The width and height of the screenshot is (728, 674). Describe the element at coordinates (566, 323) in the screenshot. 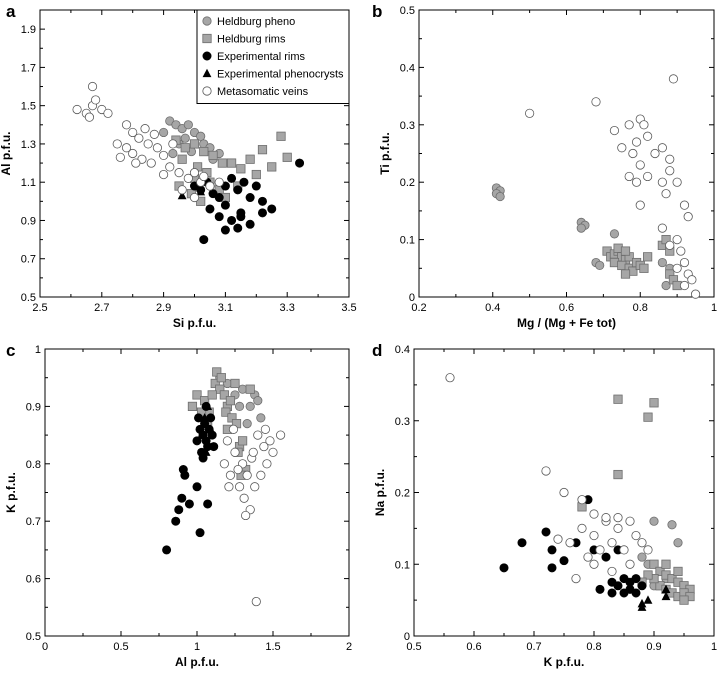

I see `x-axis-label: Mg / (Mg + Fe tot)` at that location.